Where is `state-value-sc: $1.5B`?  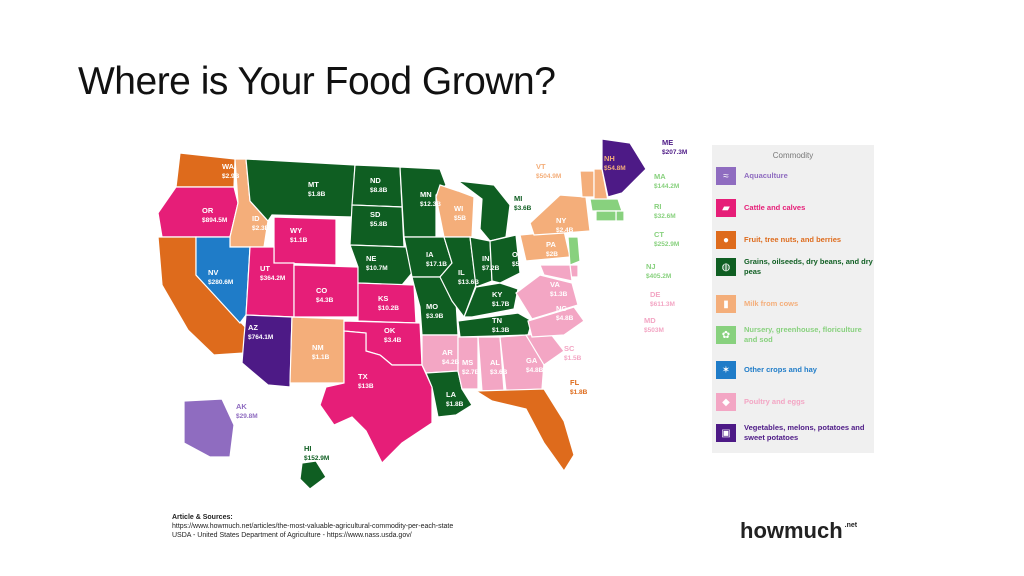 state-value-sc: $1.5B is located at coordinates (573, 358).